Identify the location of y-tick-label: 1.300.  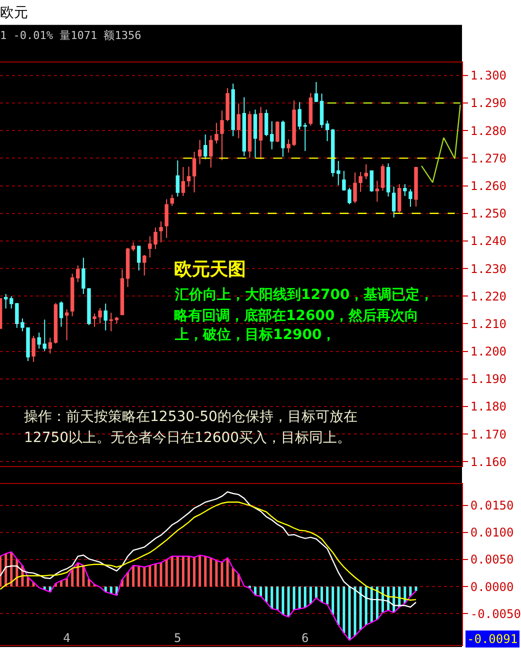
(488, 75).